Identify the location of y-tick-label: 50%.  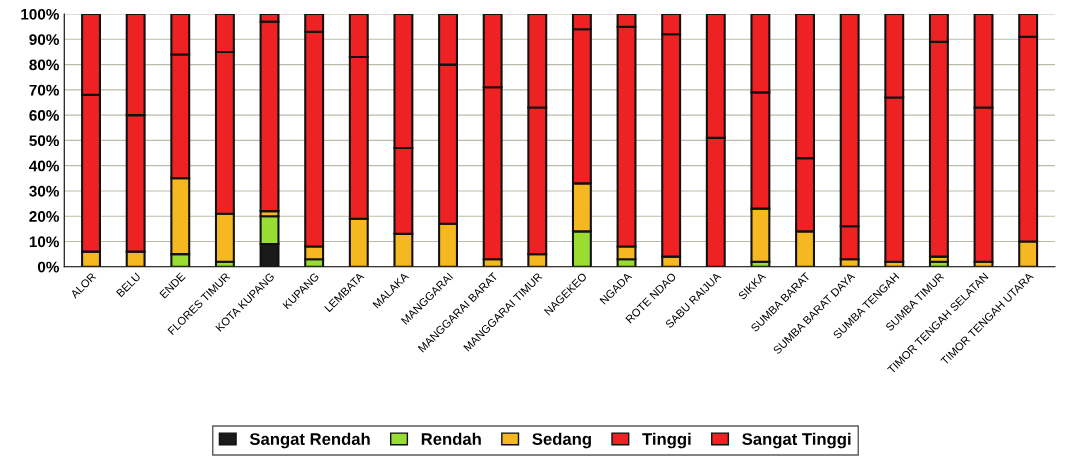
(44, 141).